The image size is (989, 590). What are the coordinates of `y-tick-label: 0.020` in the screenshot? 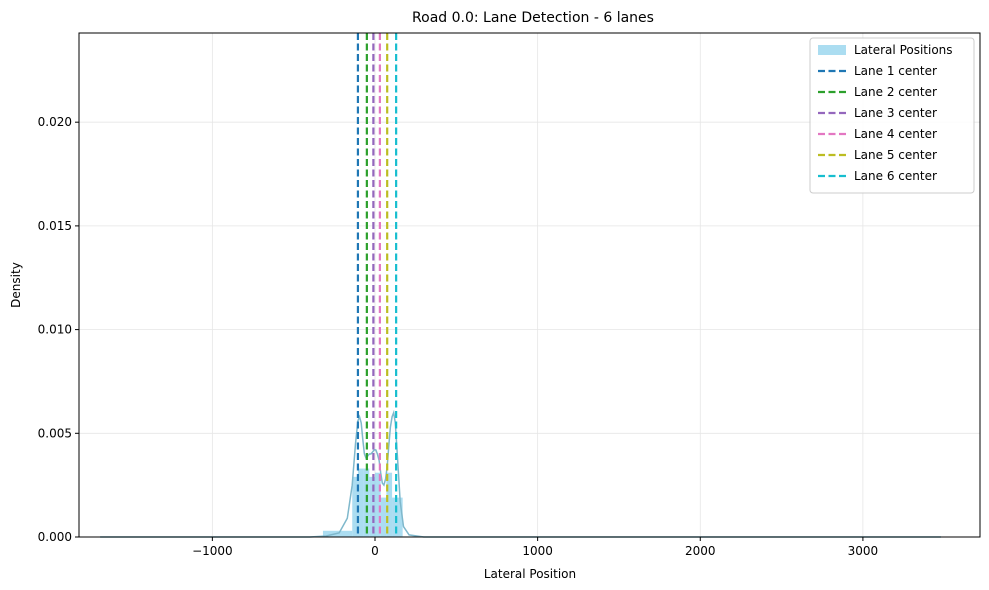 It's located at (55, 122).